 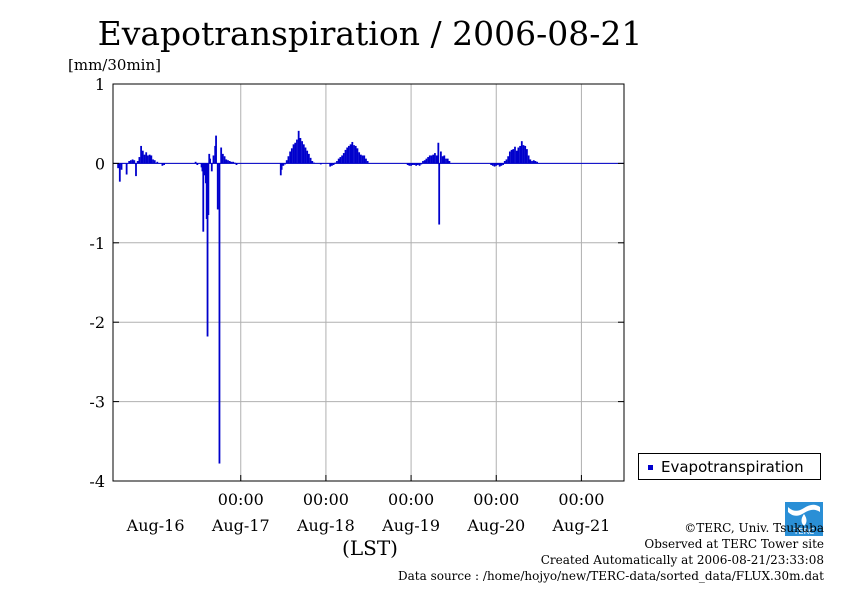 I want to click on y-tick-label: -1, so click(x=97, y=243).